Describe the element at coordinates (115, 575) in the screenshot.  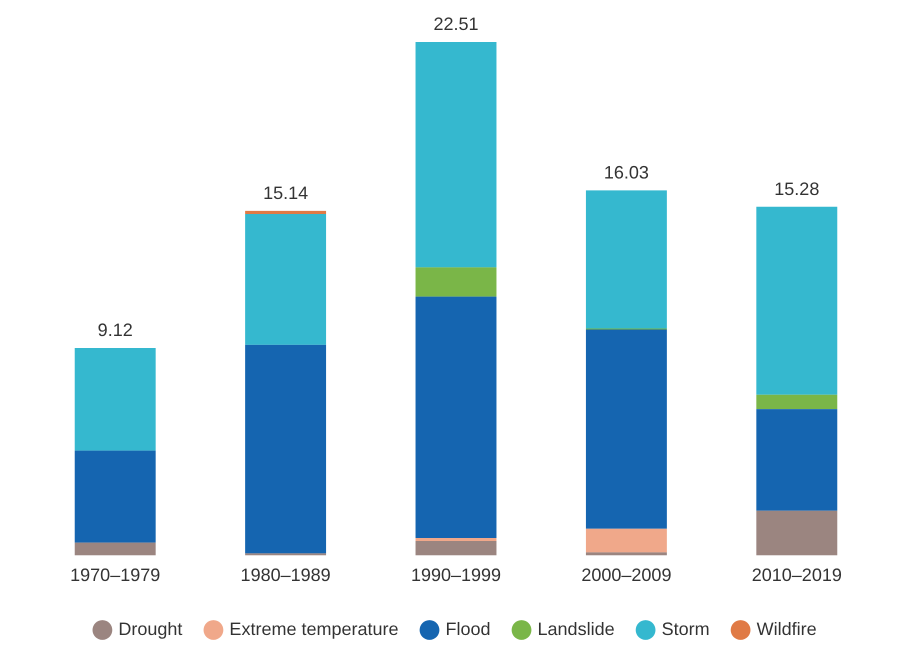
I see `x-tick-label: 1970–1979` at that location.